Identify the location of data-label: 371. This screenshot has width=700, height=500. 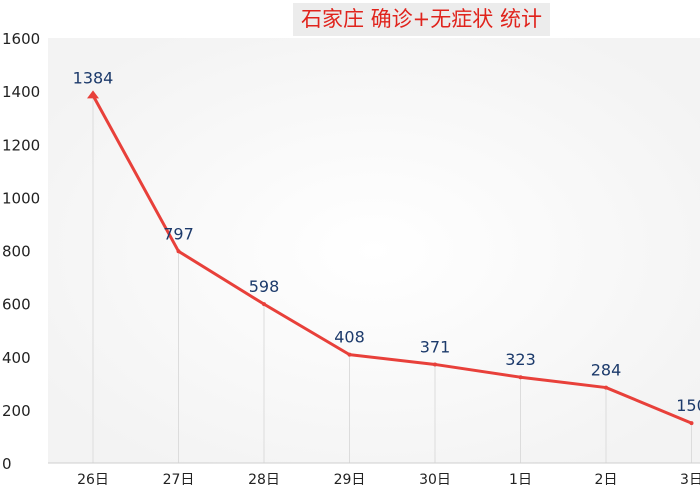
(435, 346).